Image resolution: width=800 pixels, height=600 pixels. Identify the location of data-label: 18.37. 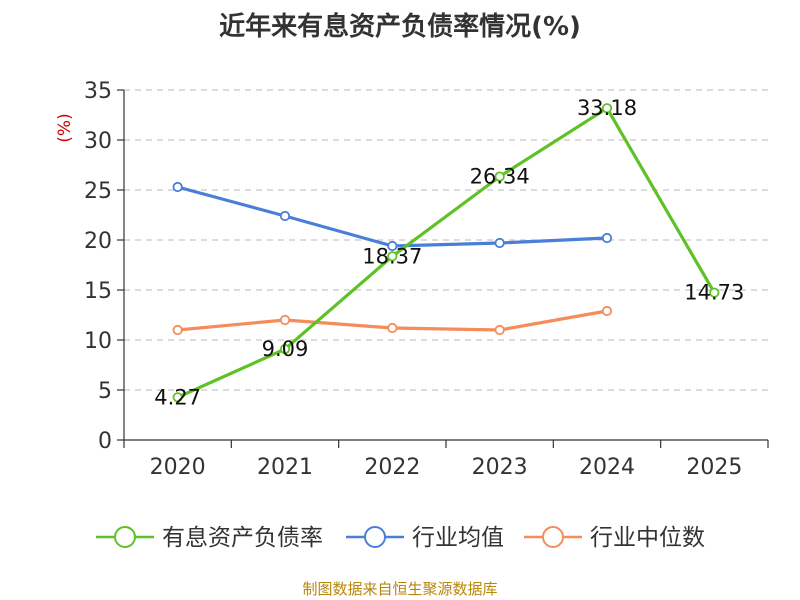
(392, 256).